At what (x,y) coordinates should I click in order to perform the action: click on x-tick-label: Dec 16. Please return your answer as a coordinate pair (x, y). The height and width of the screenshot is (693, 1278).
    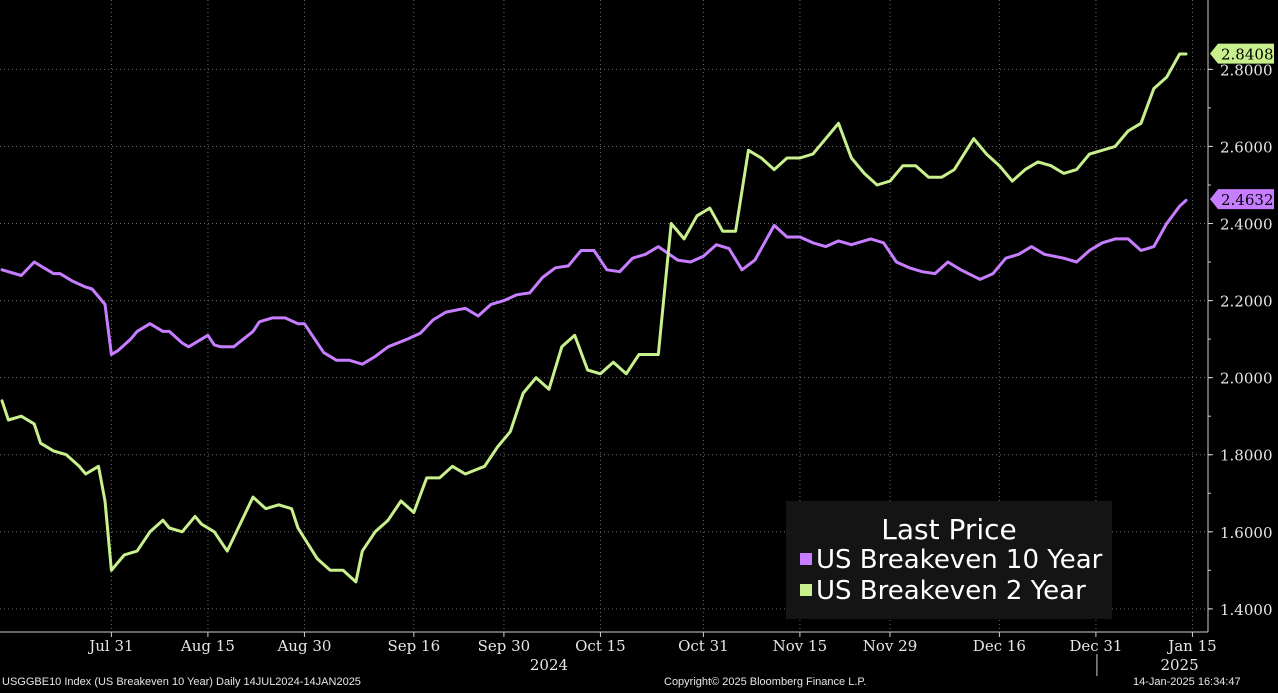
    Looking at the image, I should click on (999, 646).